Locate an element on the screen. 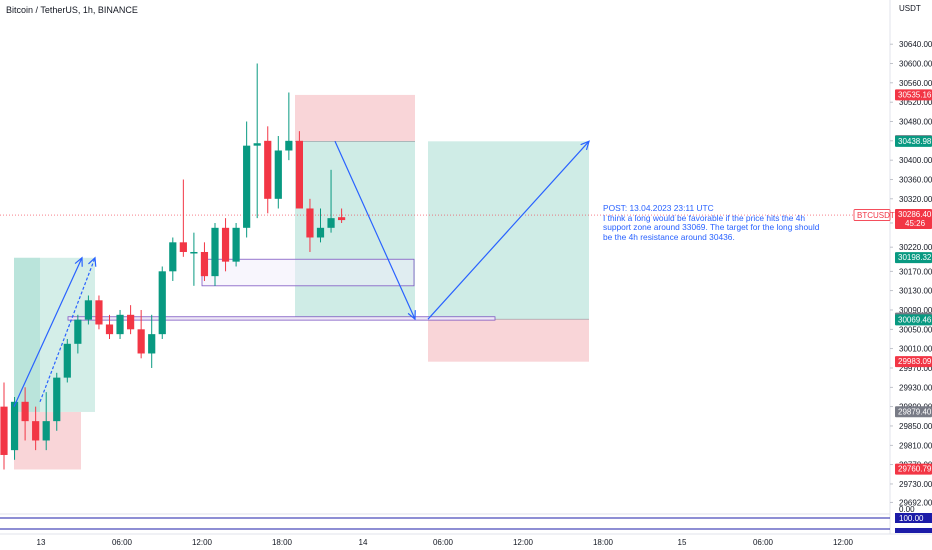 This screenshot has width=932, height=550. support-box is located at coordinates (281, 318).